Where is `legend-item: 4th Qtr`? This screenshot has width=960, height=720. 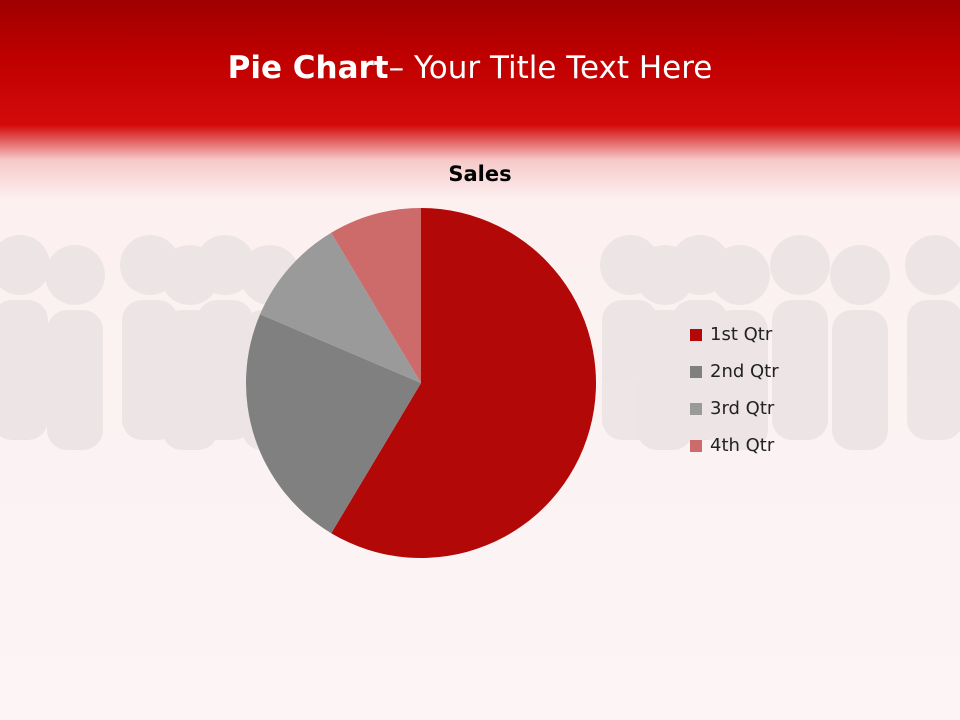
legend-item: 4th Qtr is located at coordinates (734, 445).